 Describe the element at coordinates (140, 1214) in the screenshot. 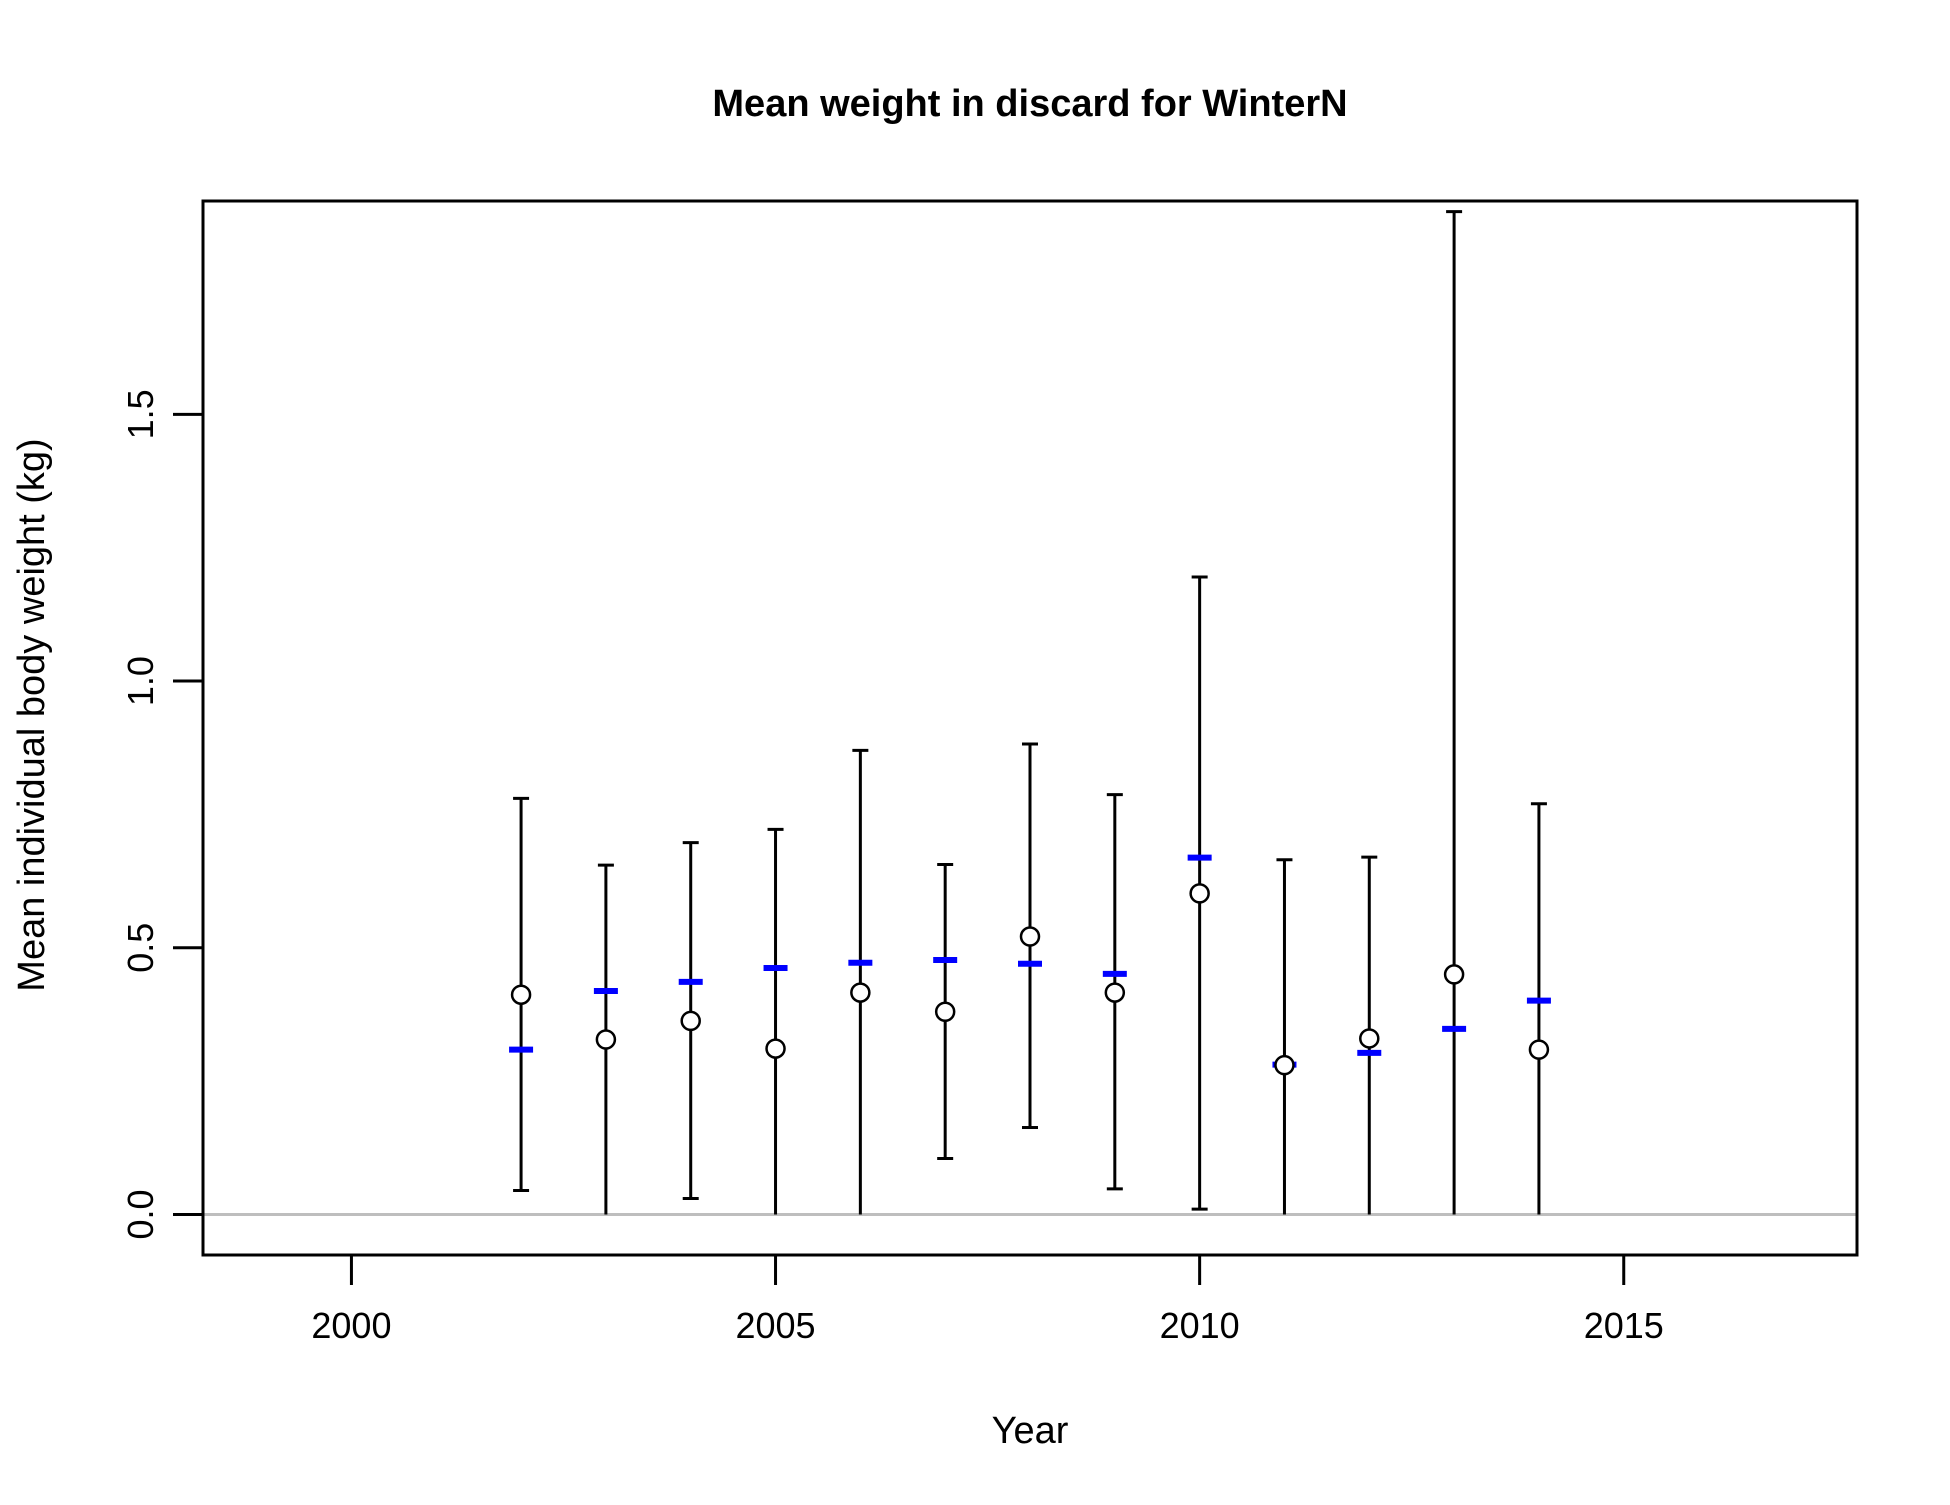

I see `y-tick-label: 0.0` at that location.